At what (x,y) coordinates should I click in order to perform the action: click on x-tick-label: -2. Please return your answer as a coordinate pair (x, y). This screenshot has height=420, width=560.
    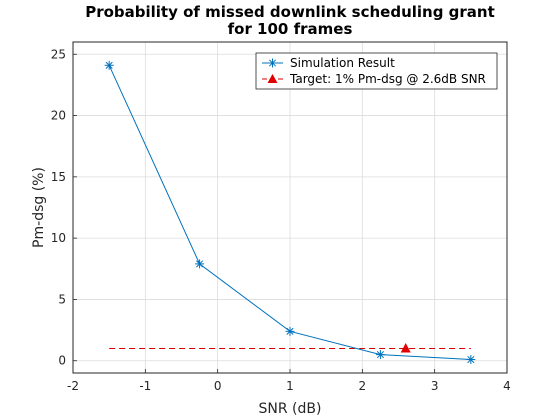
    Looking at the image, I should click on (73, 386).